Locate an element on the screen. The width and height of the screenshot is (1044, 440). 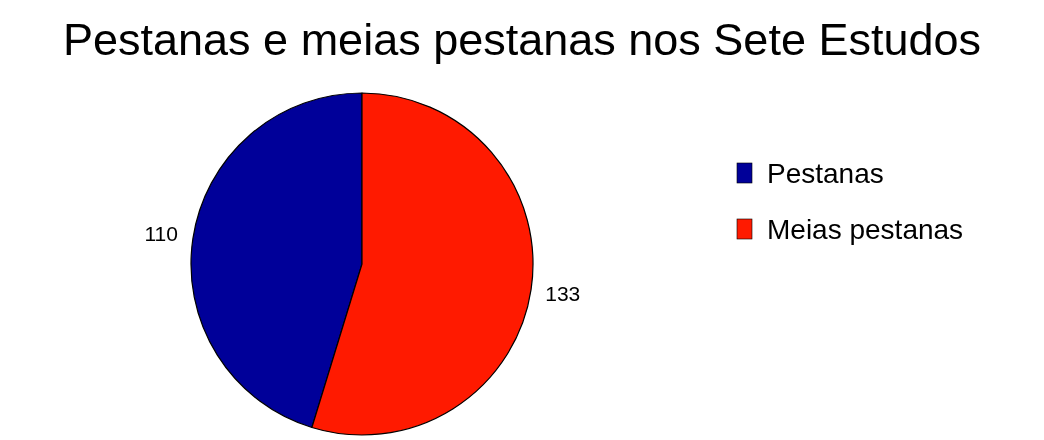
data-label: 133 is located at coordinates (563, 294).